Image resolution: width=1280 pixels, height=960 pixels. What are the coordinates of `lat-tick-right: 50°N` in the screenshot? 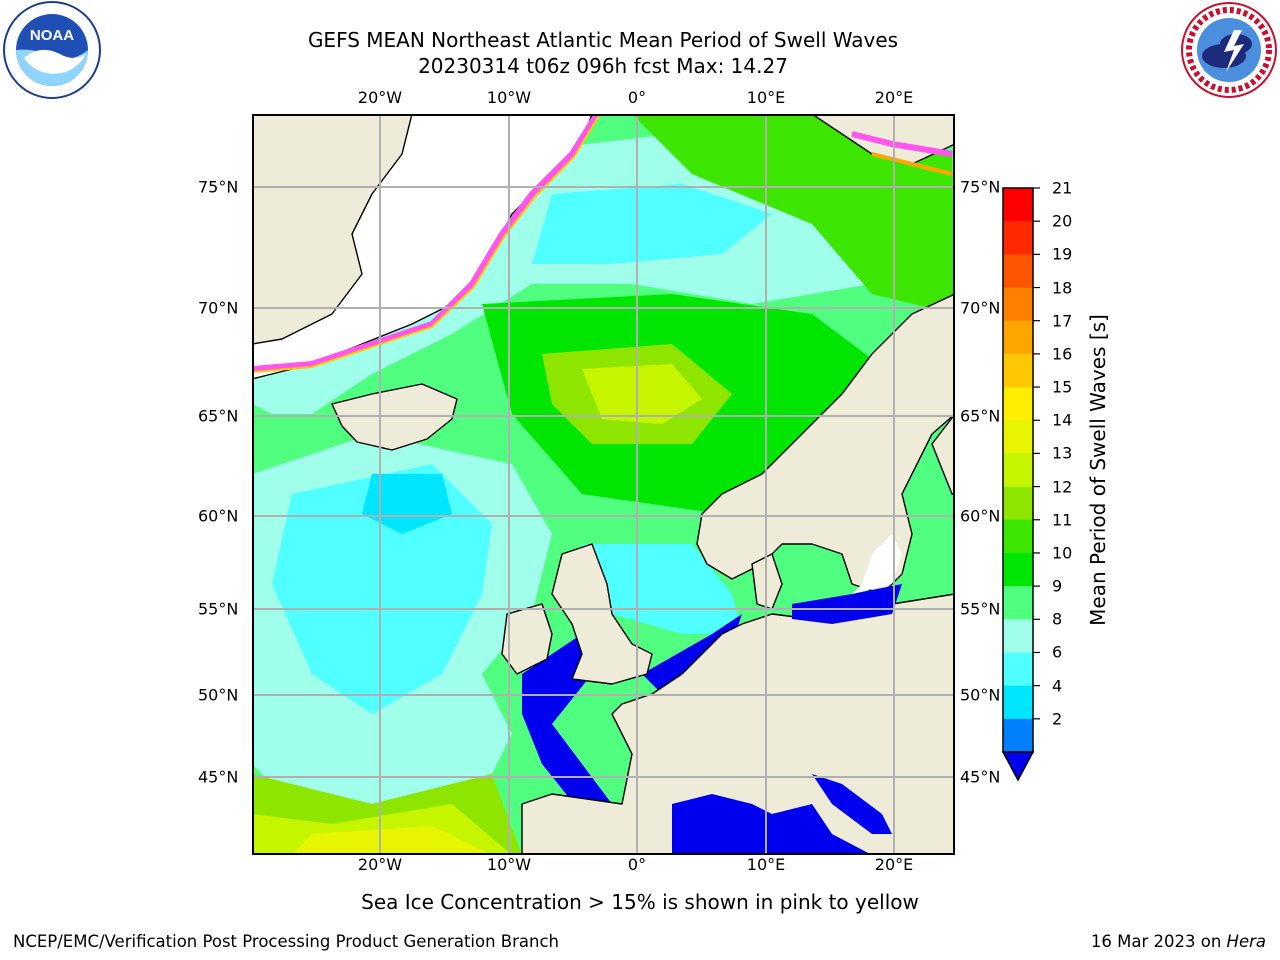 It's located at (980, 695).